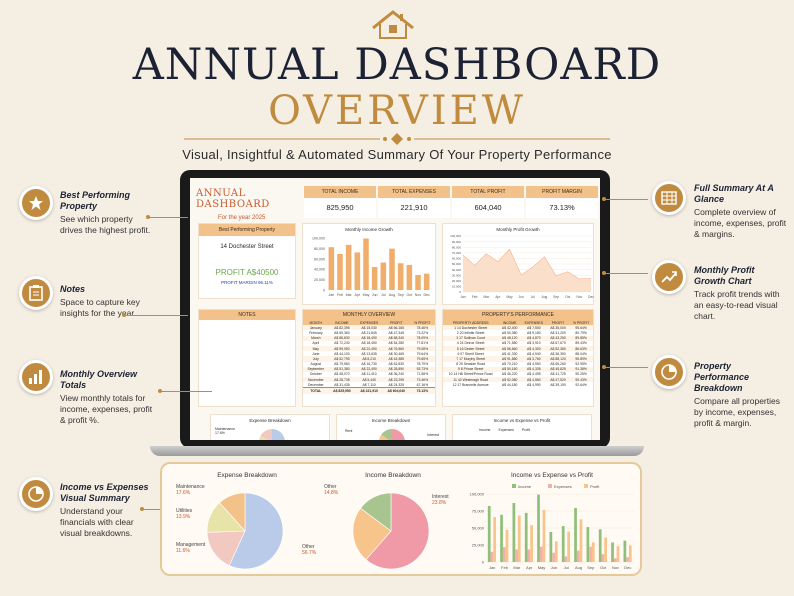 The height and width of the screenshot is (596, 794). What do you see at coordinates (316, 343) in the screenshot?
I see `table-cell: April` at bounding box center [316, 343].